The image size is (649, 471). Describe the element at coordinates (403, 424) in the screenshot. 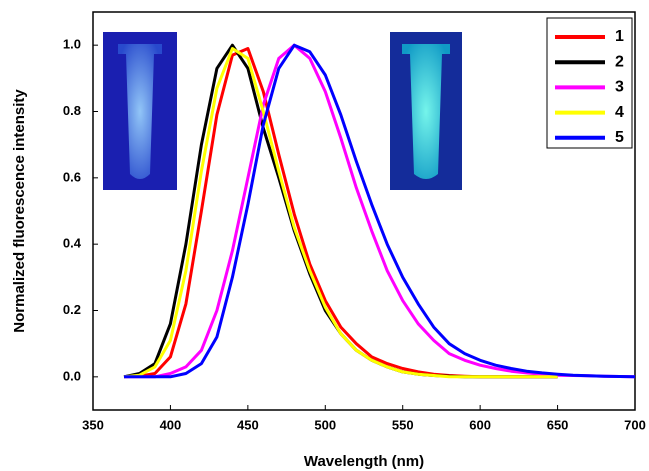

I see `x-tick-label: 550` at that location.